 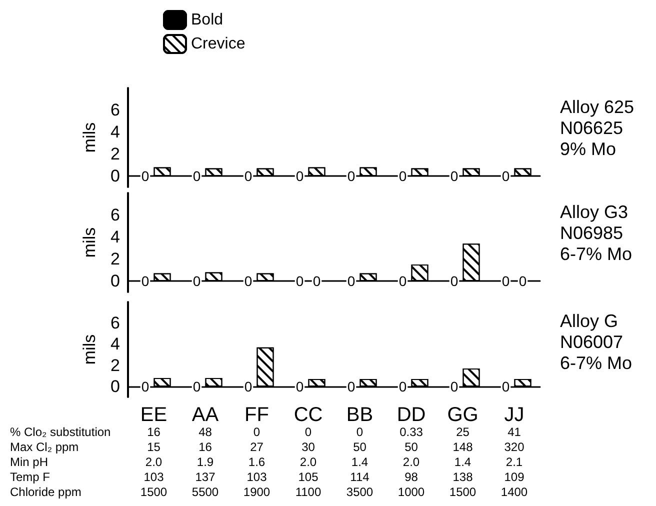 What do you see at coordinates (592, 128) in the screenshot?
I see `text: N06625` at bounding box center [592, 128].